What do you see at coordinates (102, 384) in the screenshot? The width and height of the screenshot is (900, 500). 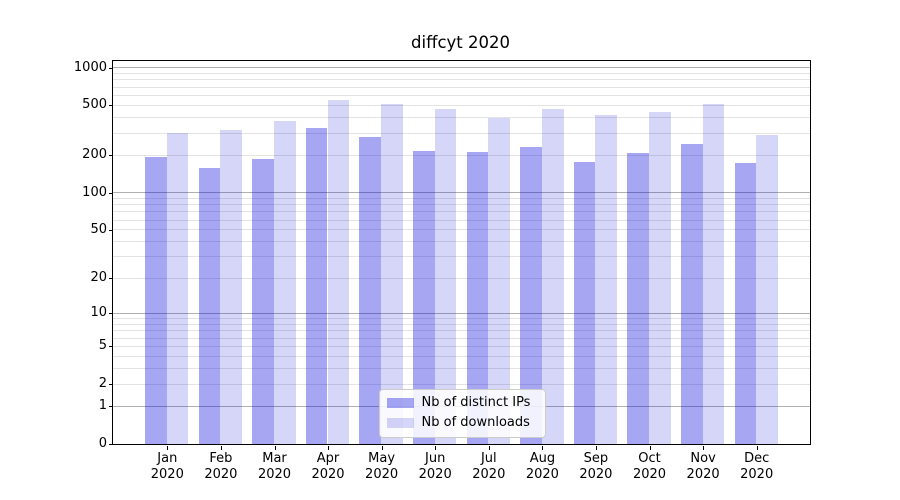 I see `y-tick-label: 2` at bounding box center [102, 384].